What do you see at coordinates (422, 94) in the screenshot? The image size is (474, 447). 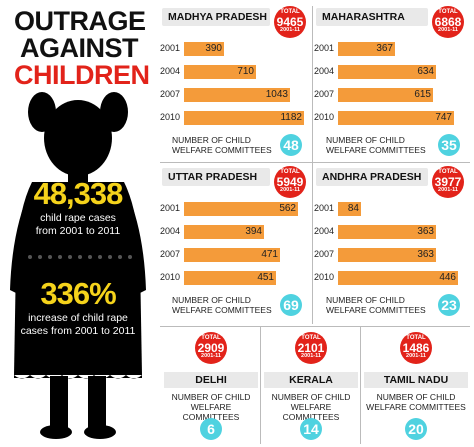 I see `data-bar-value: 615` at bounding box center [422, 94].